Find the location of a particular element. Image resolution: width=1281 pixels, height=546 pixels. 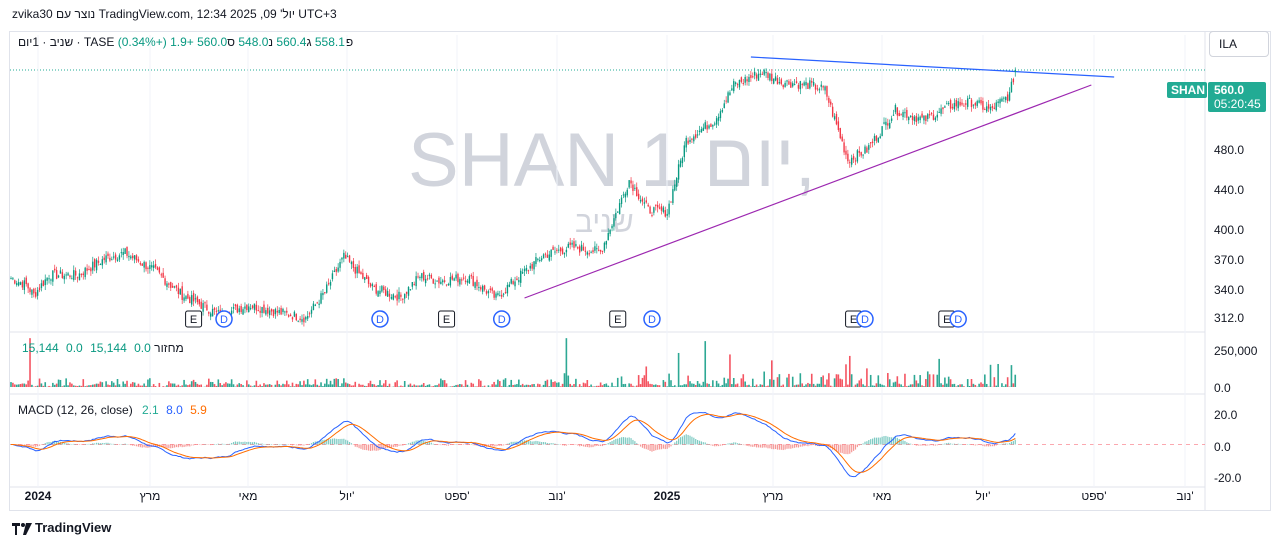

footer-brand: TradingView is located at coordinates (61, 527).